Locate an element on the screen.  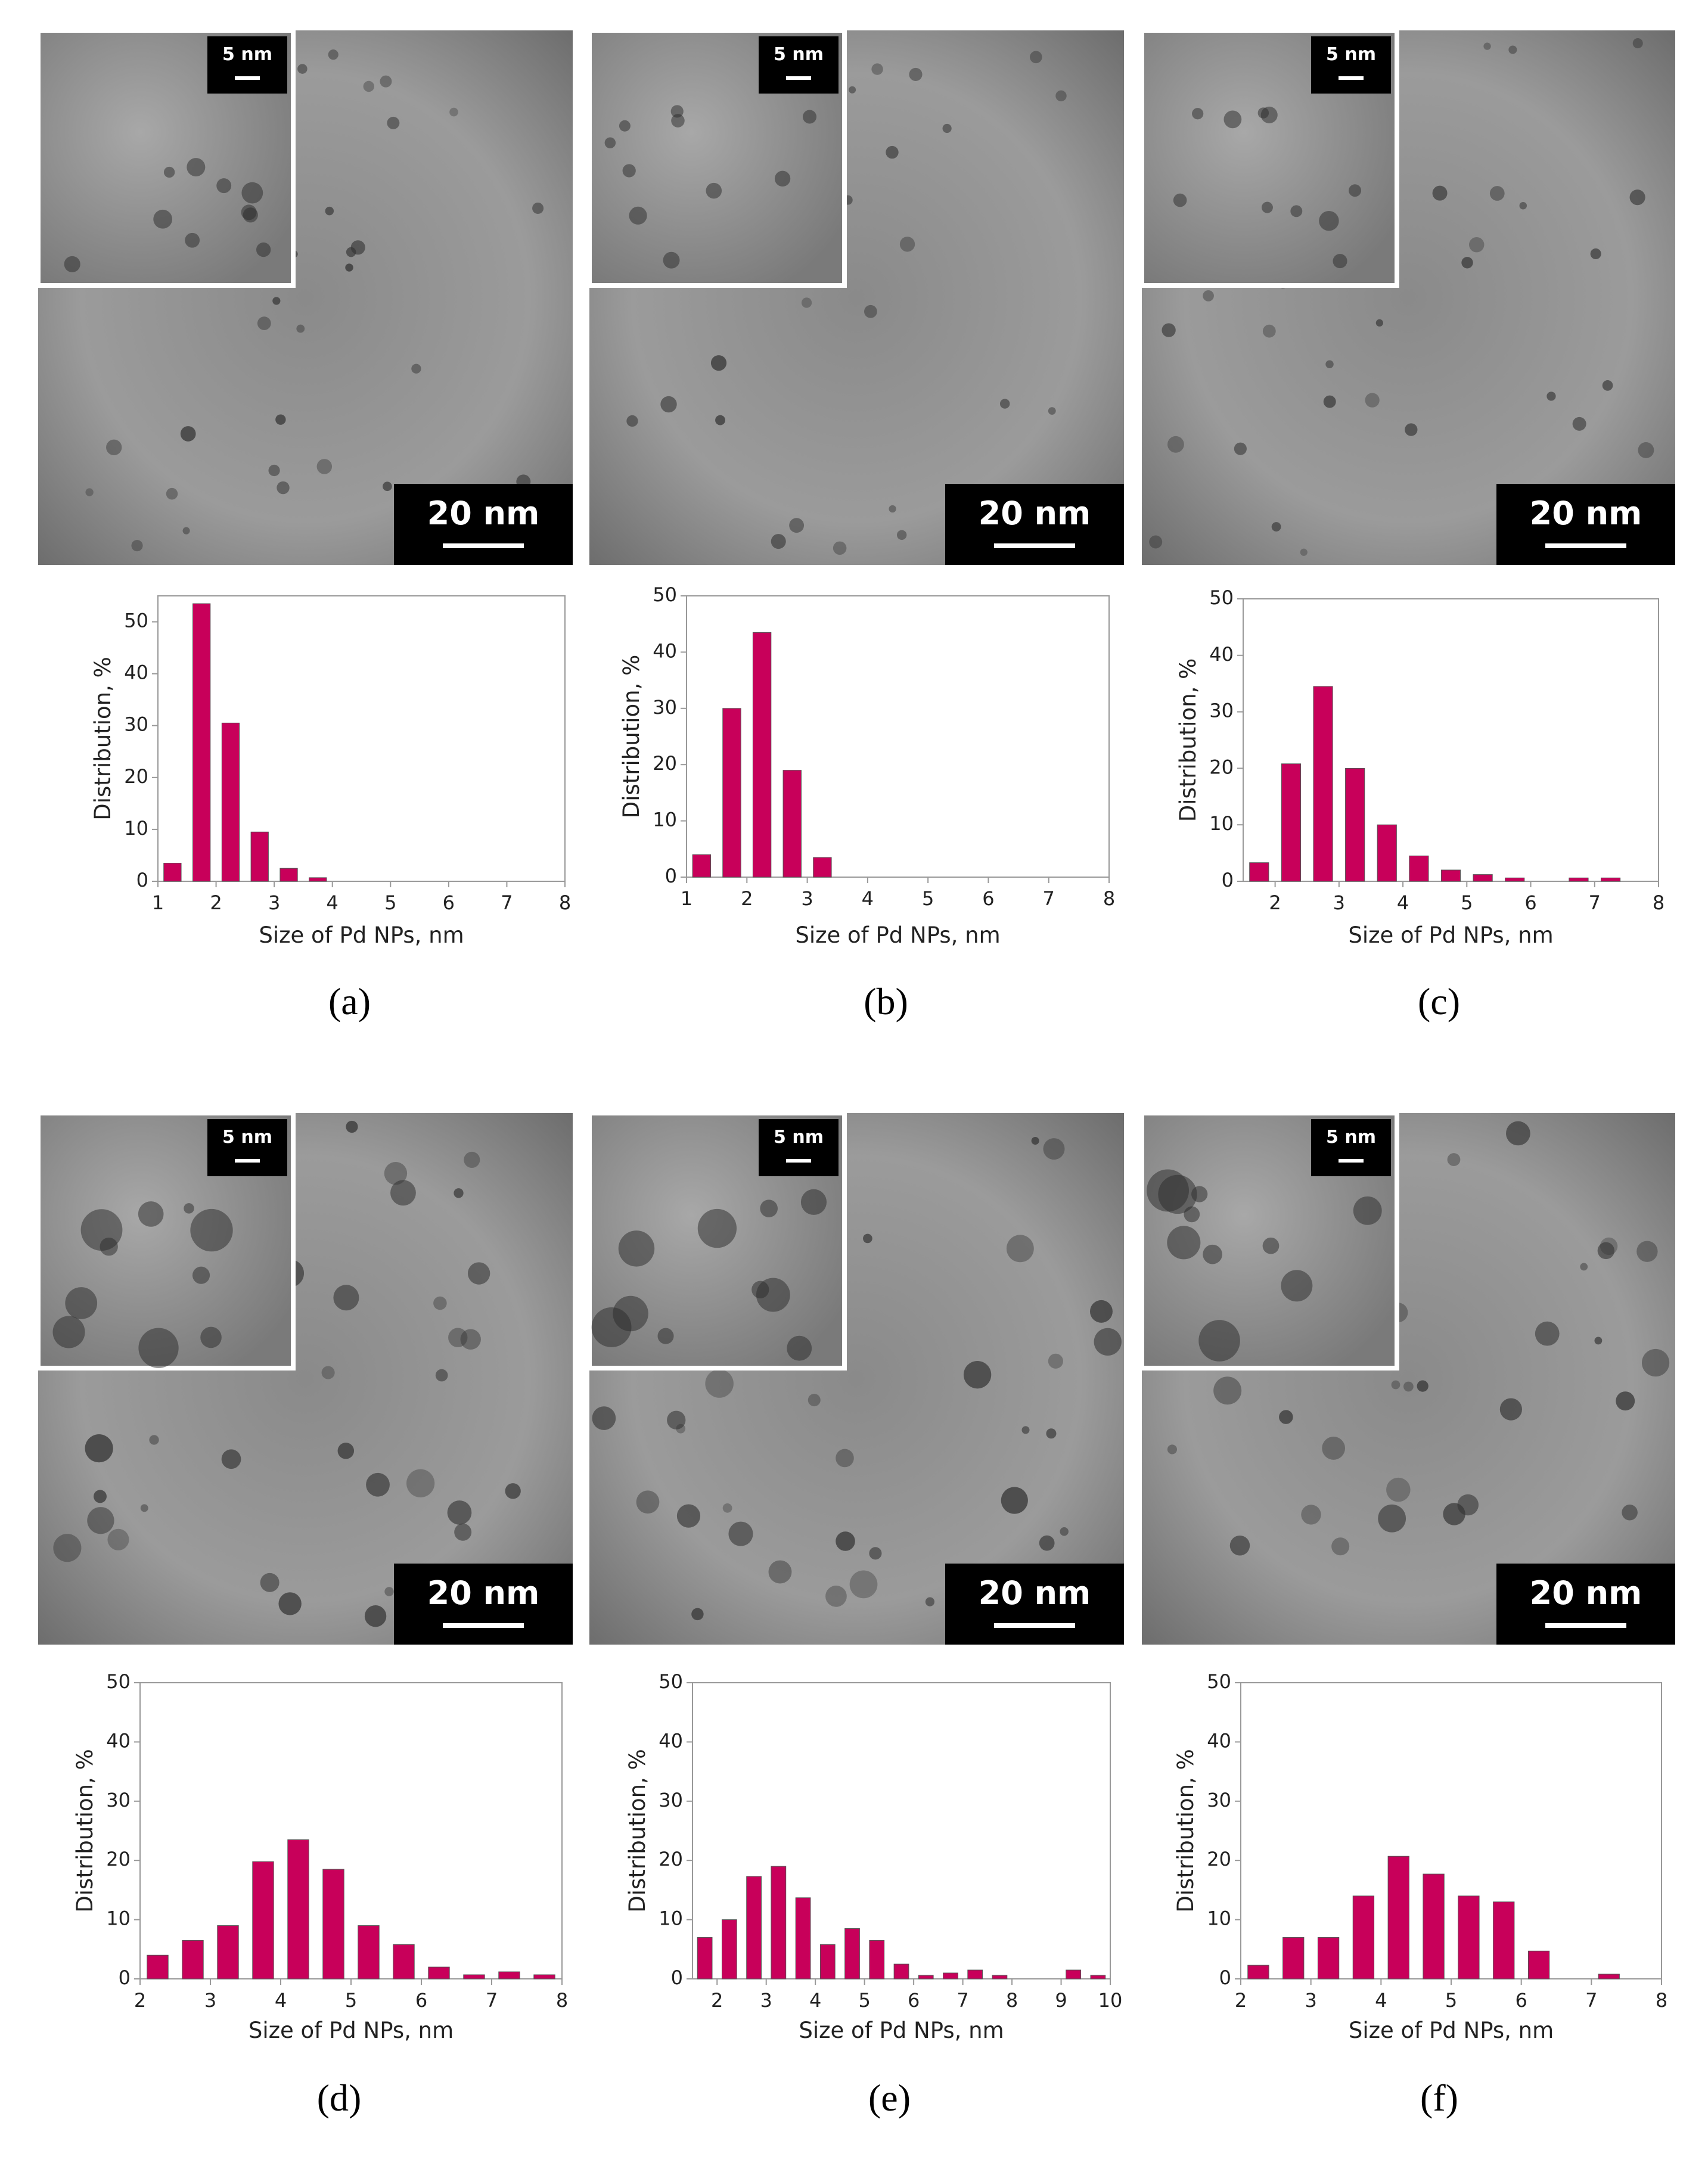
x-tick-label: 9 is located at coordinates (1061, 2000).